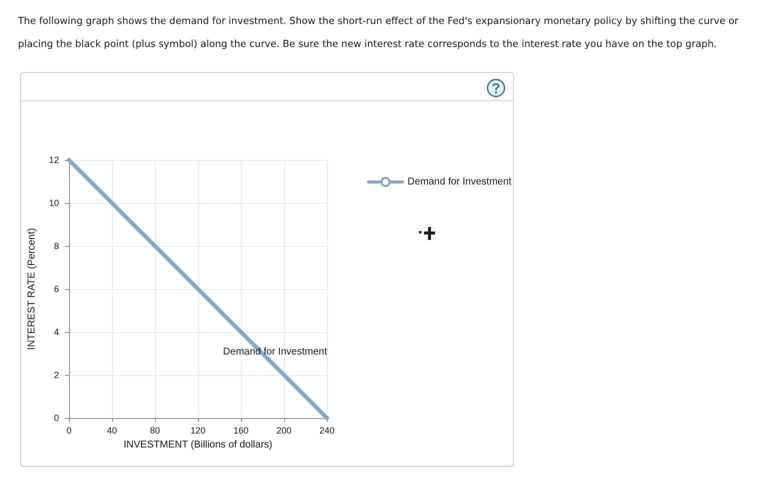  Describe the element at coordinates (53, 160) in the screenshot. I see `y-tick-label: 12` at that location.